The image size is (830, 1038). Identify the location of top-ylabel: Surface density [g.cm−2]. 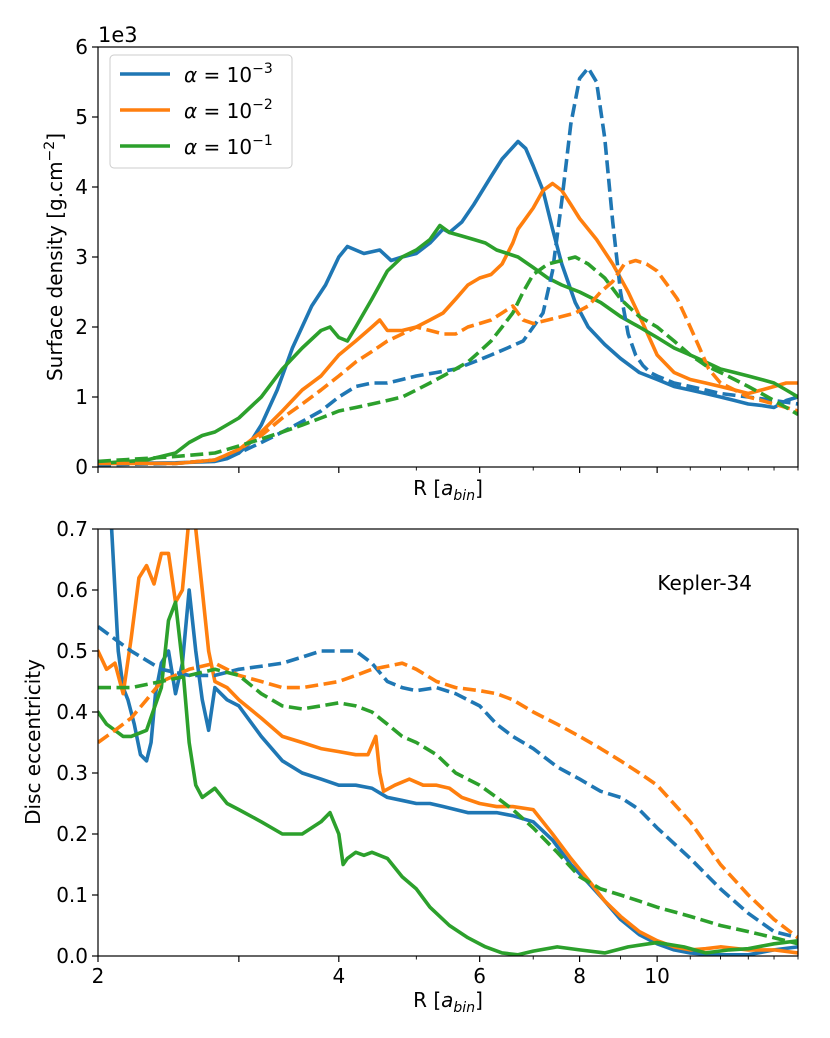
(54, 257).